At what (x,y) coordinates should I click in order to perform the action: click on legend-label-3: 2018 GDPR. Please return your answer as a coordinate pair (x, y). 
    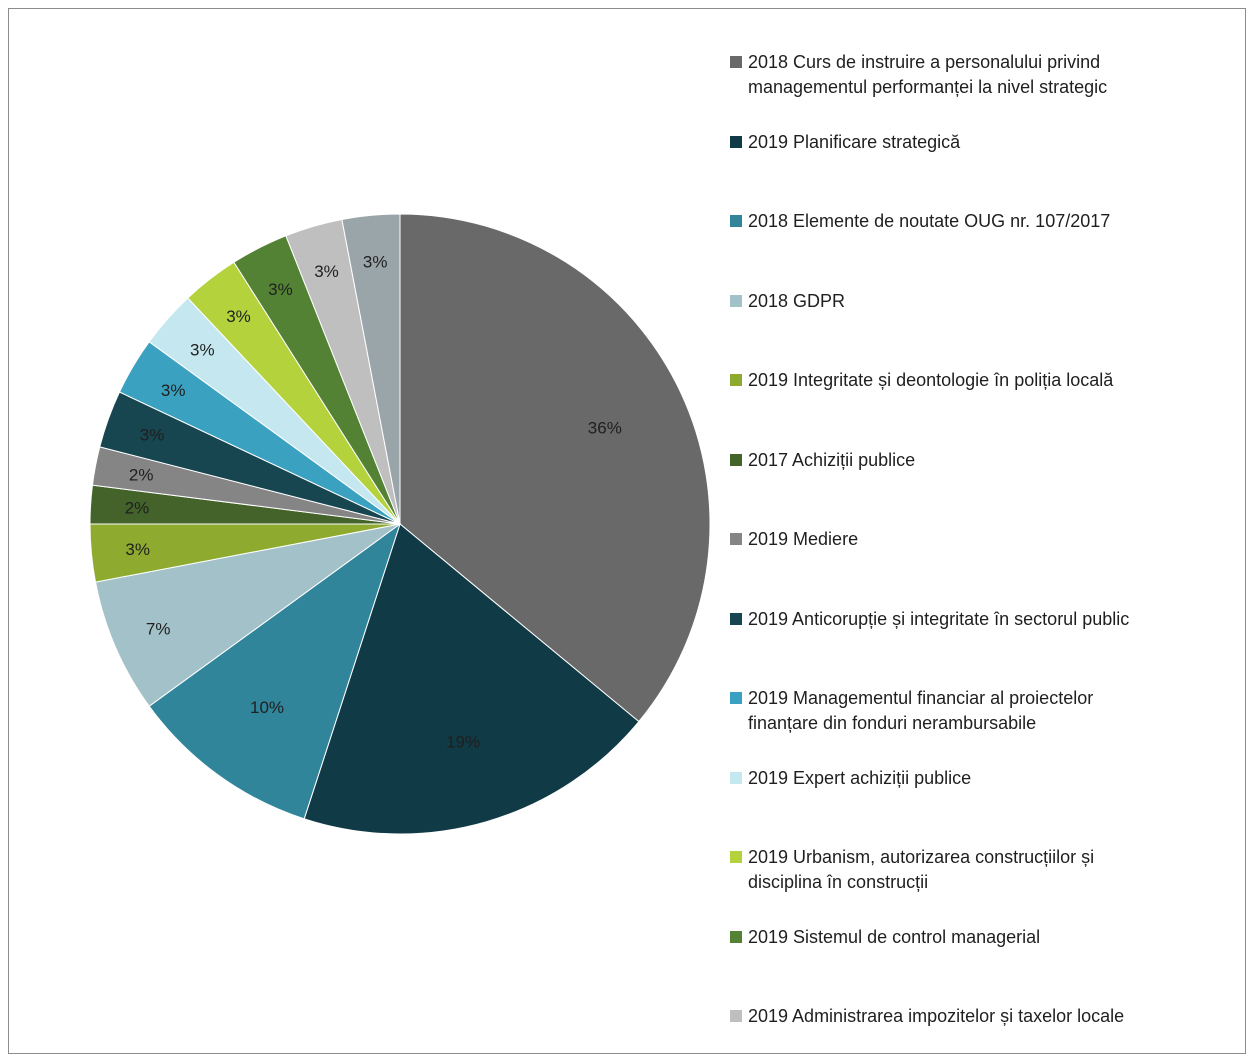
    Looking at the image, I should click on (797, 300).